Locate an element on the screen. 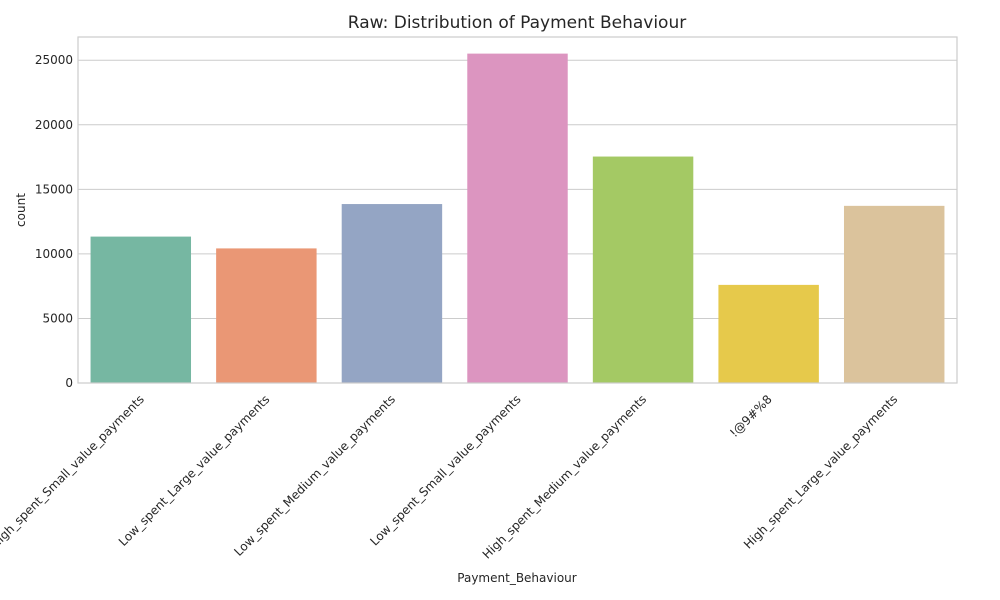 Image resolution: width=1000 pixels, height=600 pixels. y-axis-label: count is located at coordinates (21, 210).